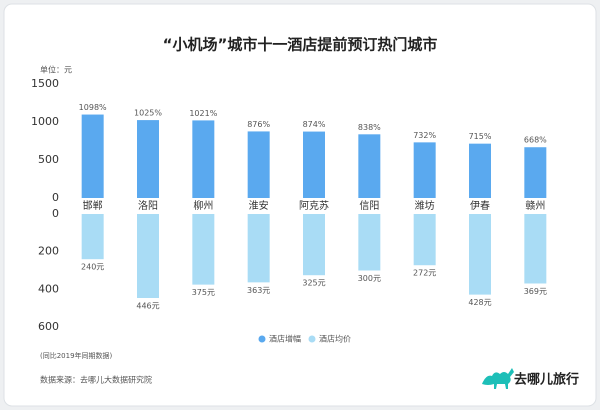  I want to click on logo-icon, so click(498, 378).